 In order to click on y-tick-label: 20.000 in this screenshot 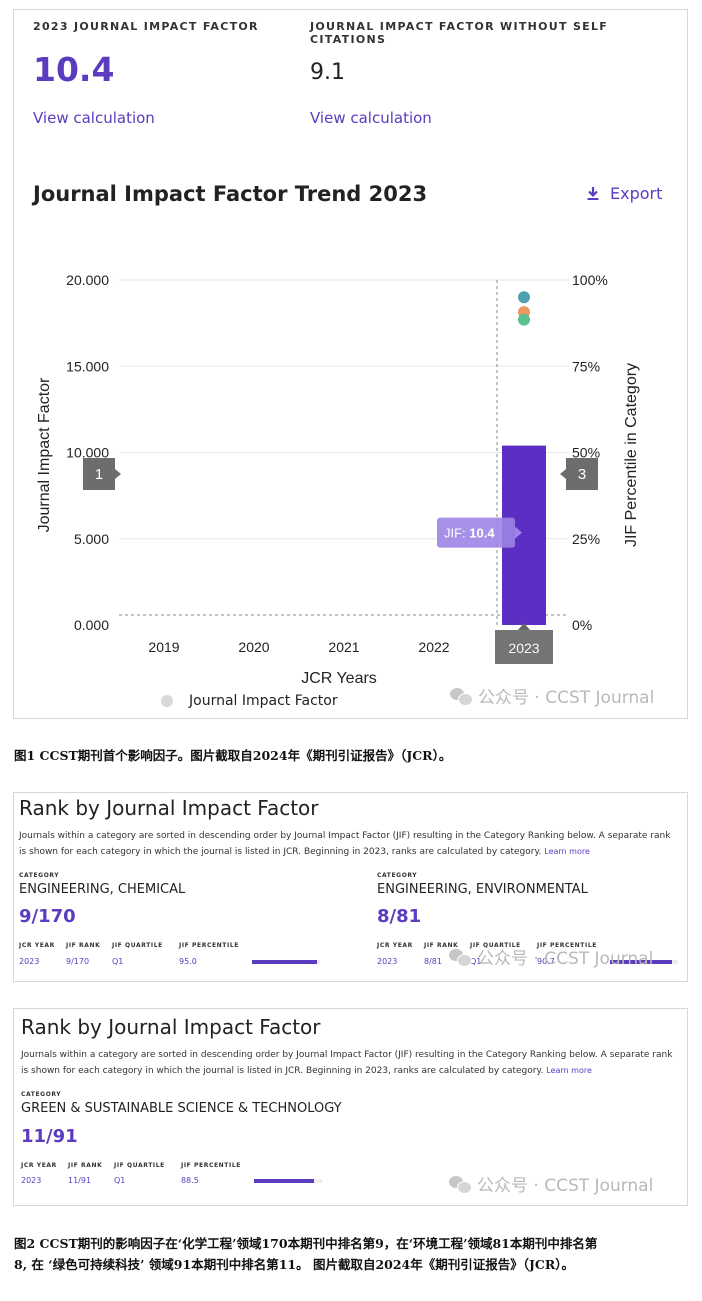, I will do `click(87, 280)`.